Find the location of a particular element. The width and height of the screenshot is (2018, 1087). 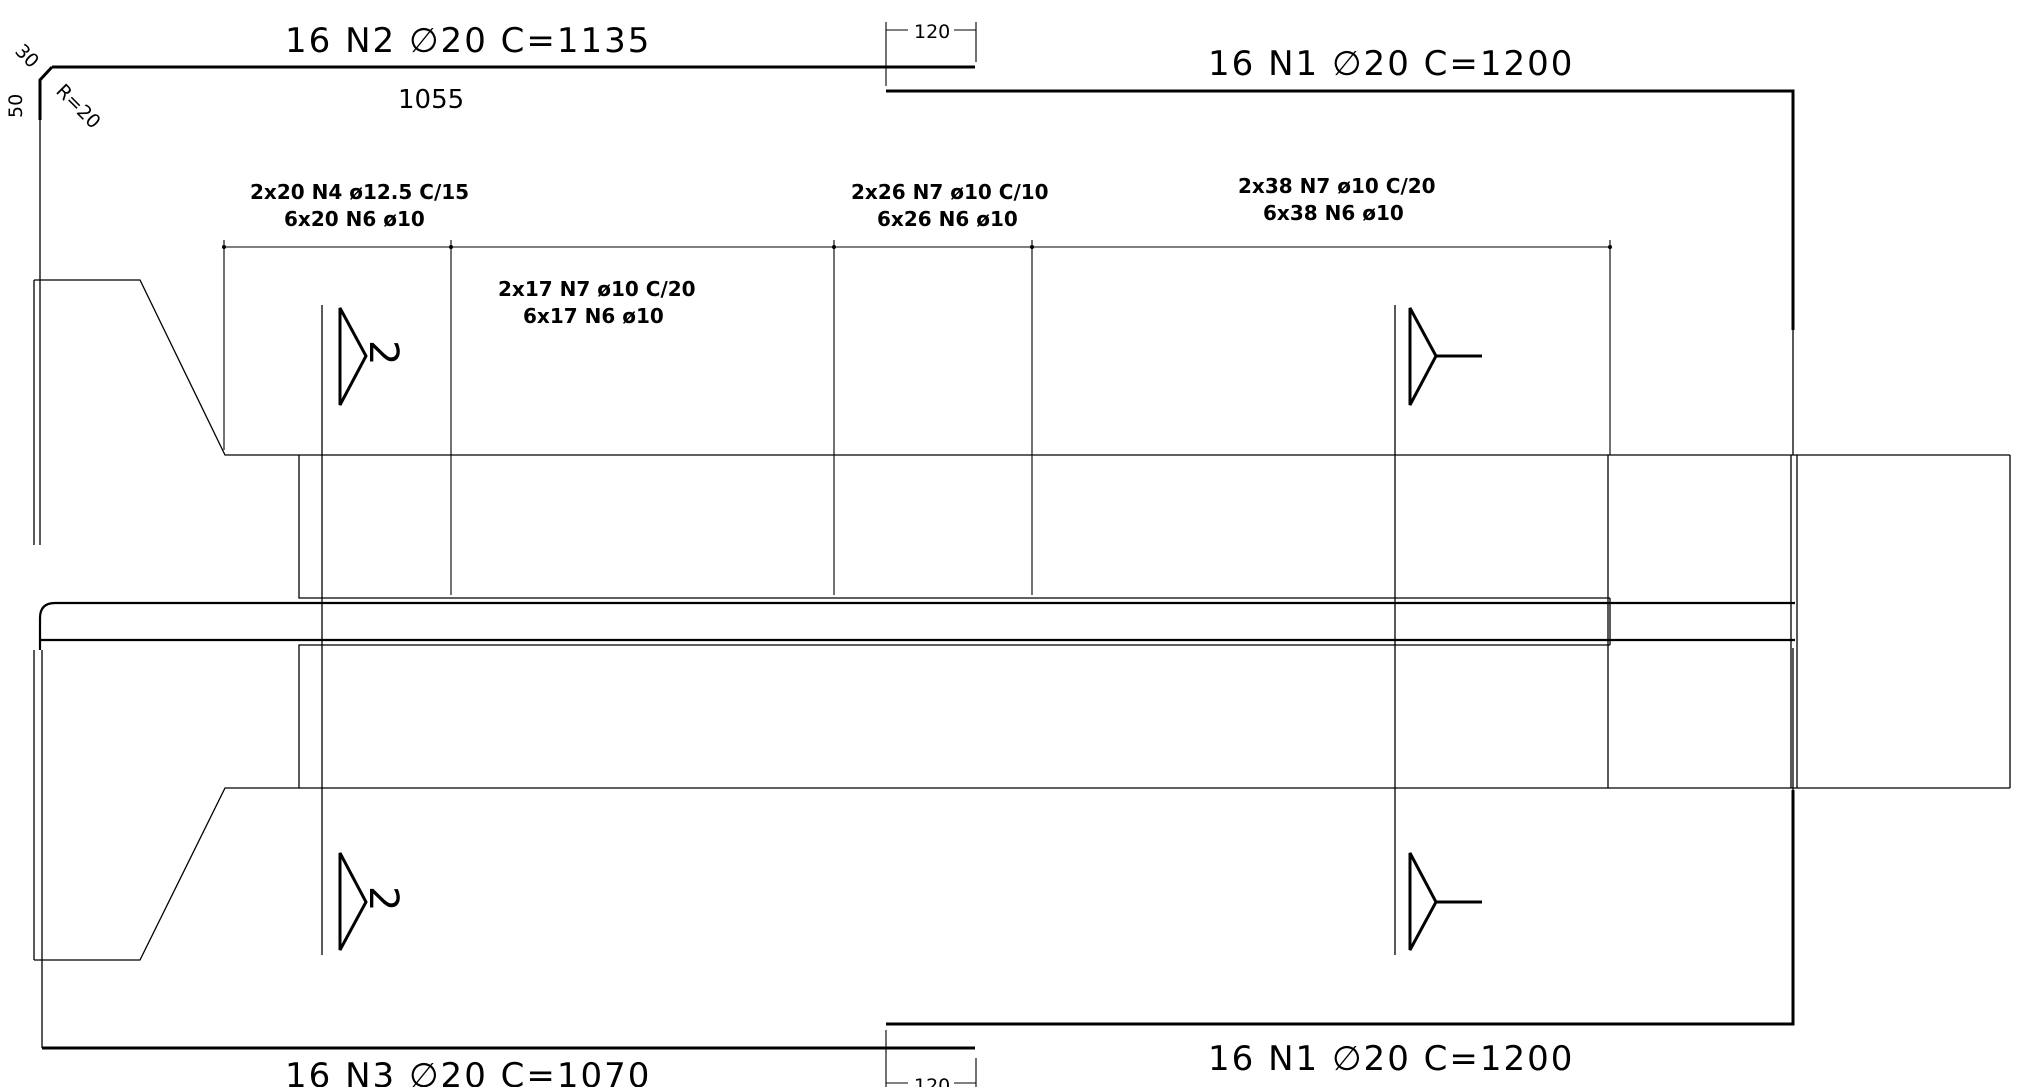

bar-n1-top is located at coordinates (1340, 209).